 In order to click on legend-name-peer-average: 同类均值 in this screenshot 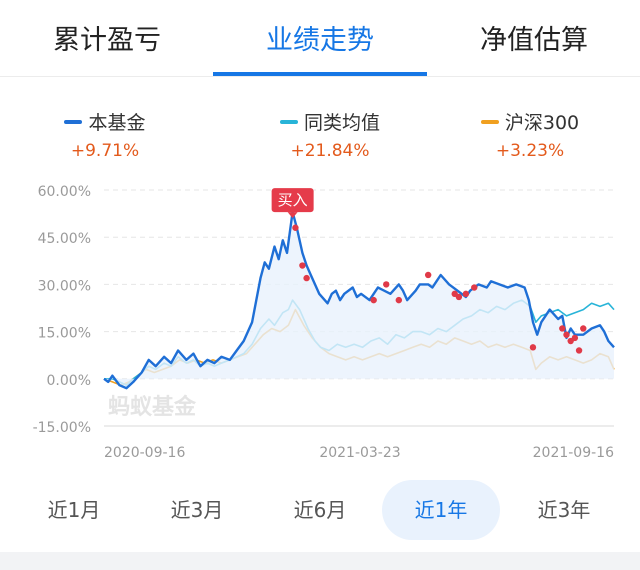, I will do `click(341, 123)`.